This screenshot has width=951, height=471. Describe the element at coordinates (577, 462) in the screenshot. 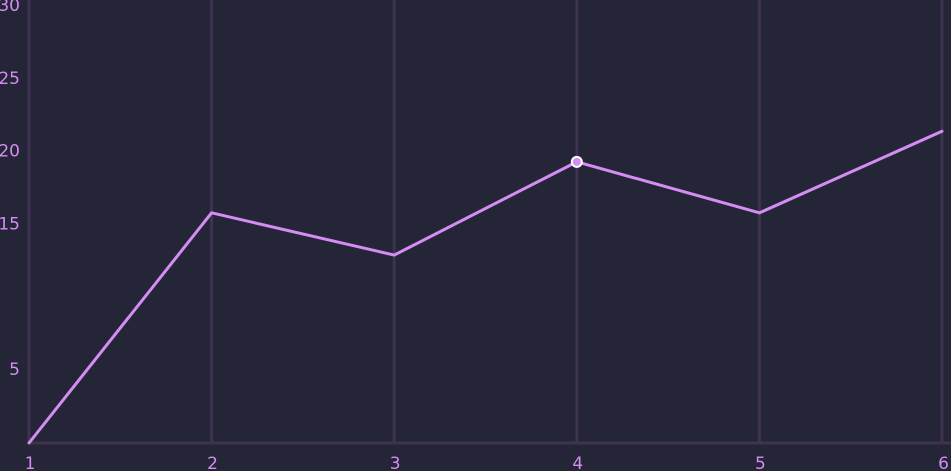

I see `x-tick-label-4: 4` at that location.